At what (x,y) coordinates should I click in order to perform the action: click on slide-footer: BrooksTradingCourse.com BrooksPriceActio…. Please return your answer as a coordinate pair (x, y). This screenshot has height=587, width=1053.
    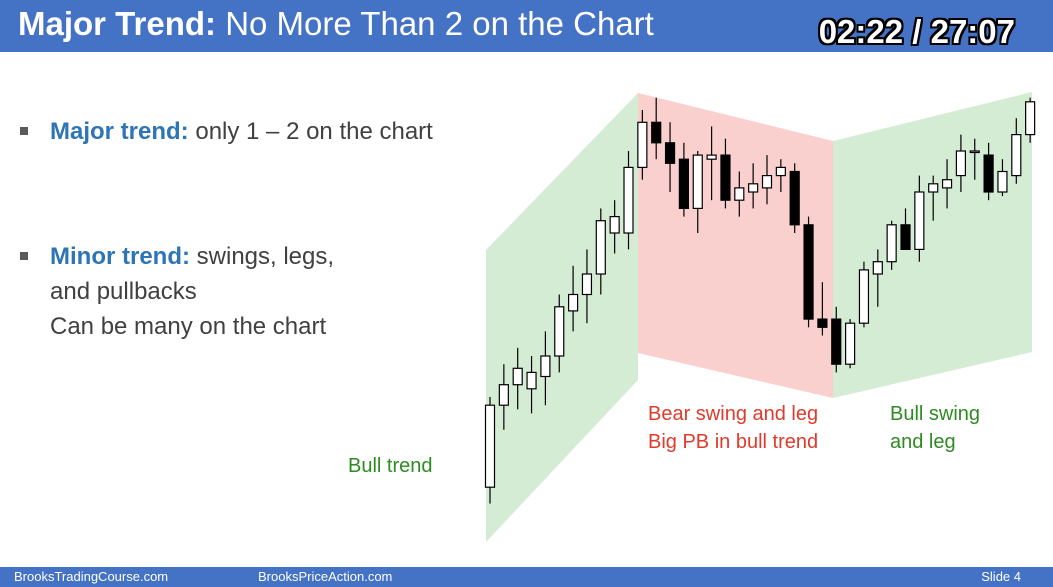
    Looking at the image, I should click on (526, 577).